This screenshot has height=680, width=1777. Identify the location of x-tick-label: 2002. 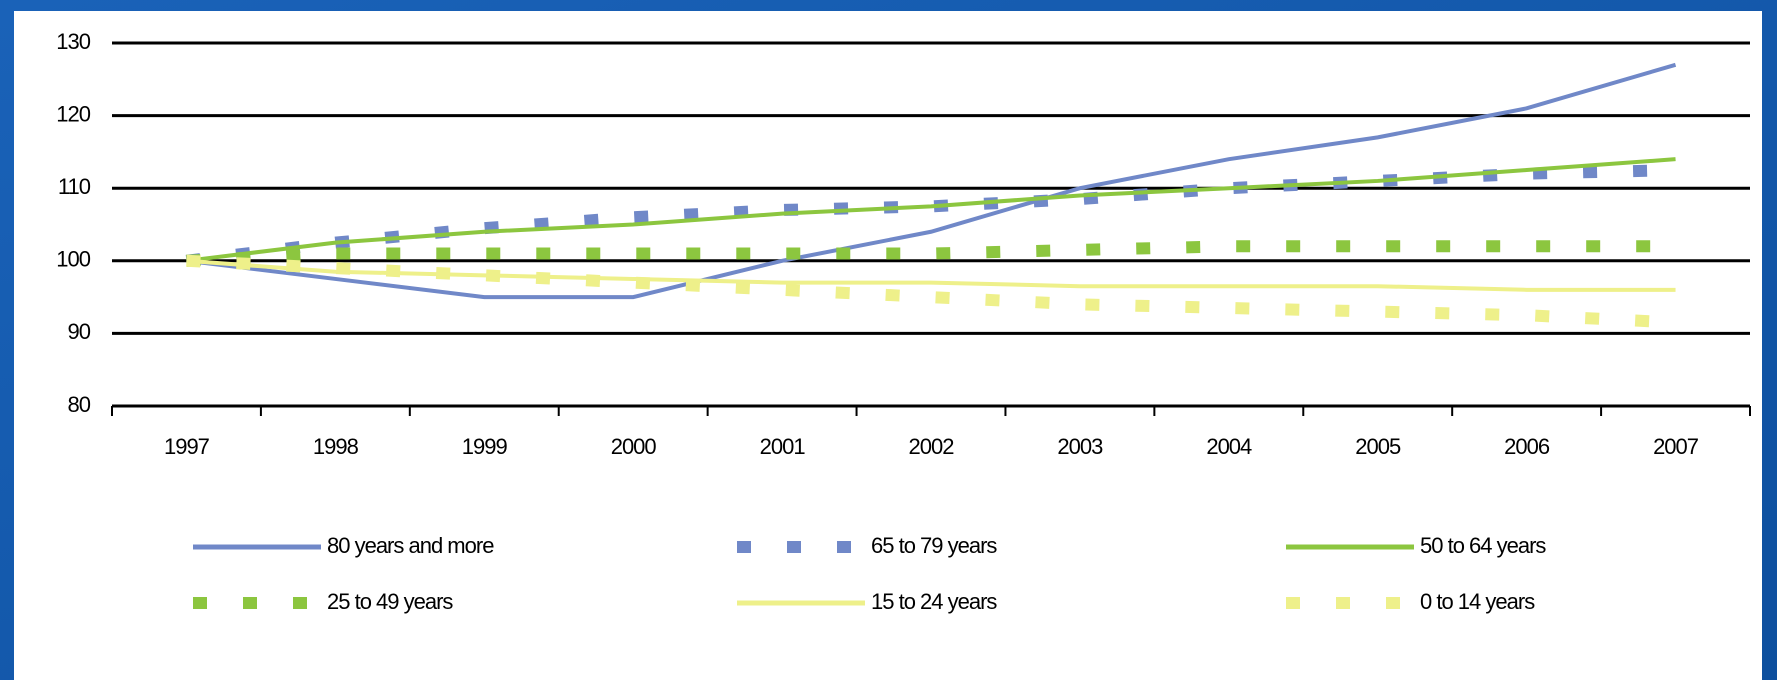
(932, 446).